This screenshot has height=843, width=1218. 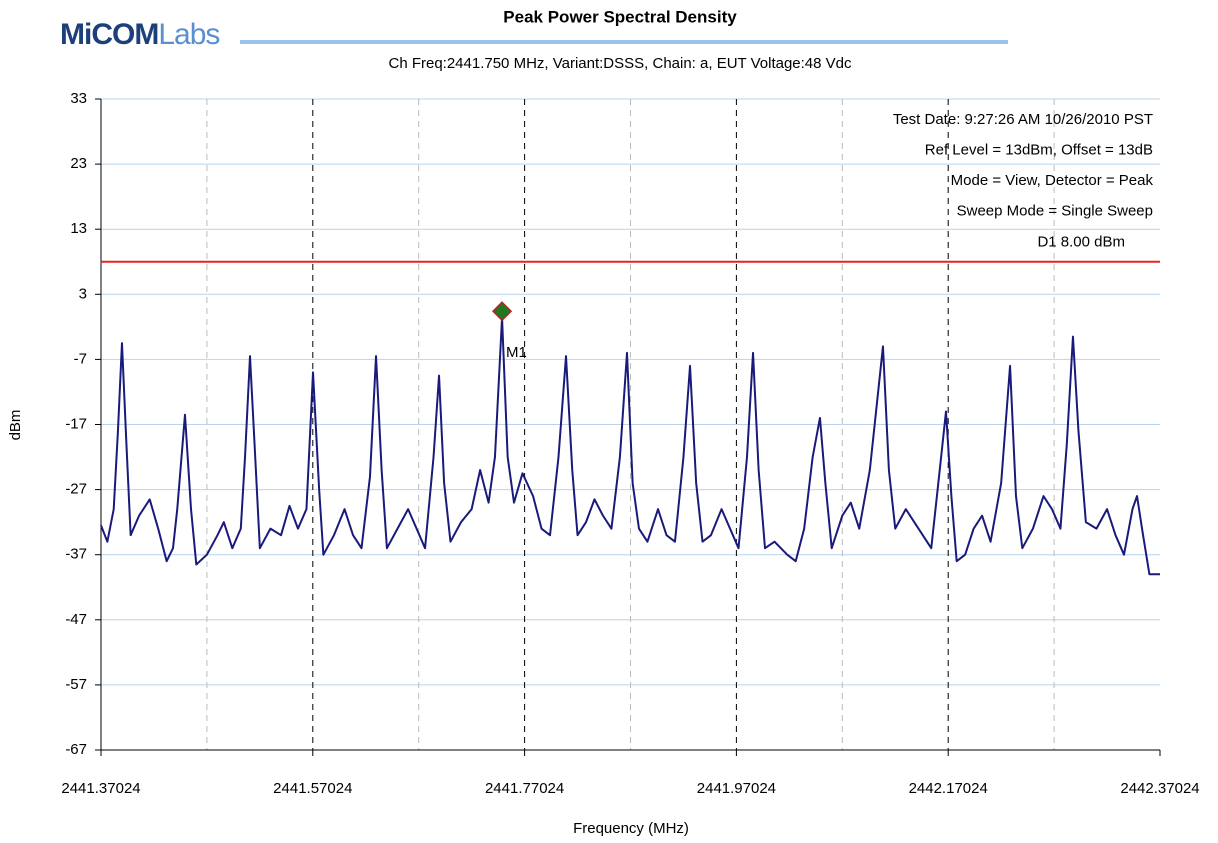 What do you see at coordinates (1052, 180) in the screenshot?
I see `annotation: Mode = View, Detector = Peak` at bounding box center [1052, 180].